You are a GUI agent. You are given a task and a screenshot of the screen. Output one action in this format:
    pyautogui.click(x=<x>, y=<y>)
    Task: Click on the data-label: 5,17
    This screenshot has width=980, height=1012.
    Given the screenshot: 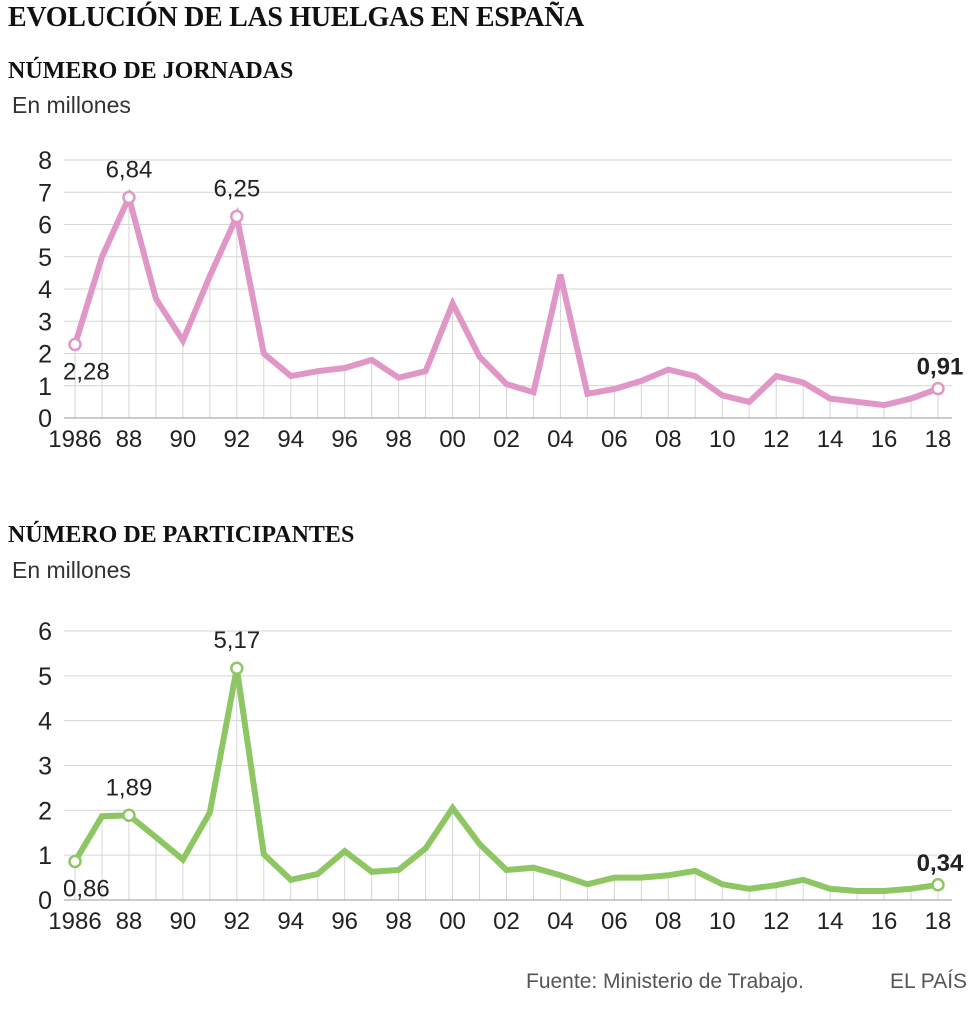 What is the action you would take?
    pyautogui.click(x=236, y=640)
    